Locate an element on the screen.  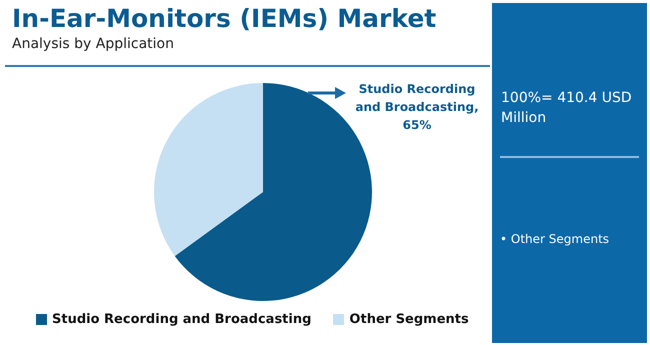
legend-label: Other Segments is located at coordinates (408, 319).